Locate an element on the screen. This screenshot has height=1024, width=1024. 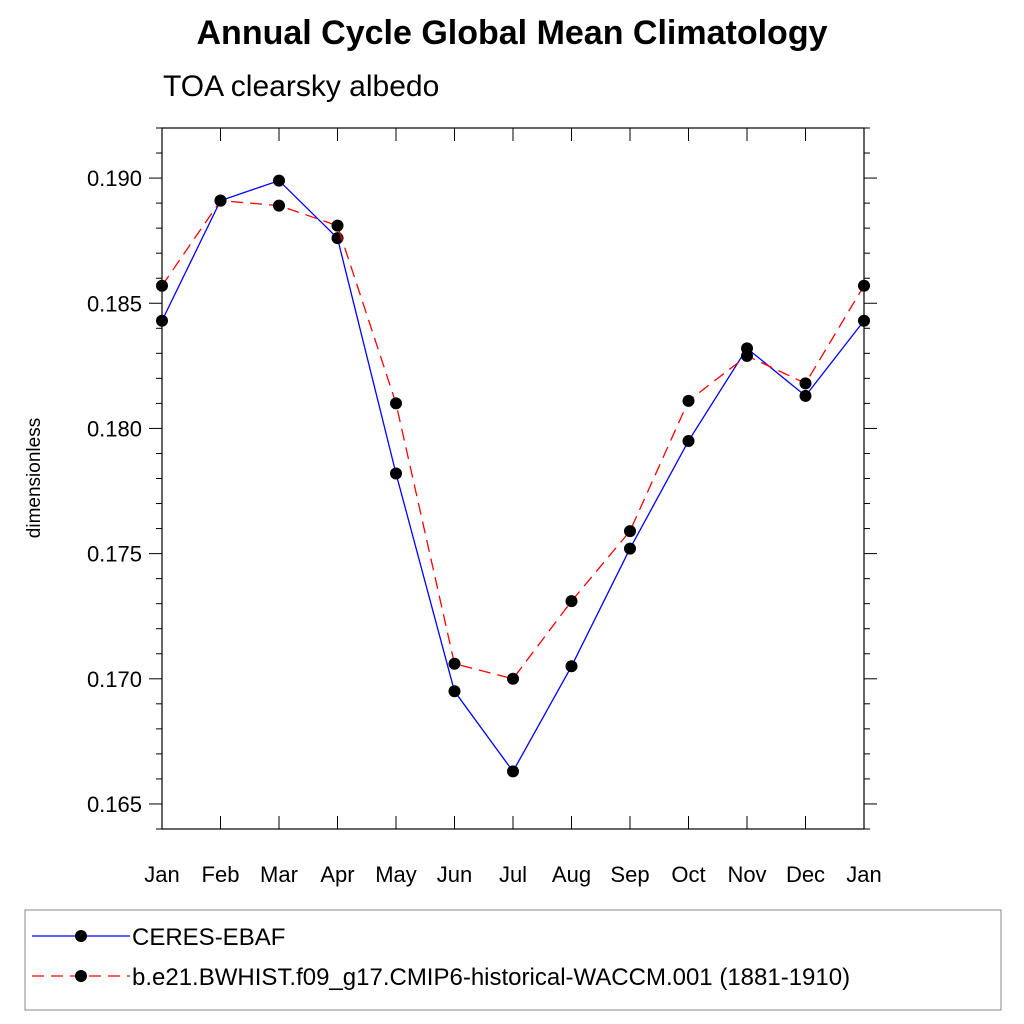
x-tick-label: Jun is located at coordinates (454, 874).